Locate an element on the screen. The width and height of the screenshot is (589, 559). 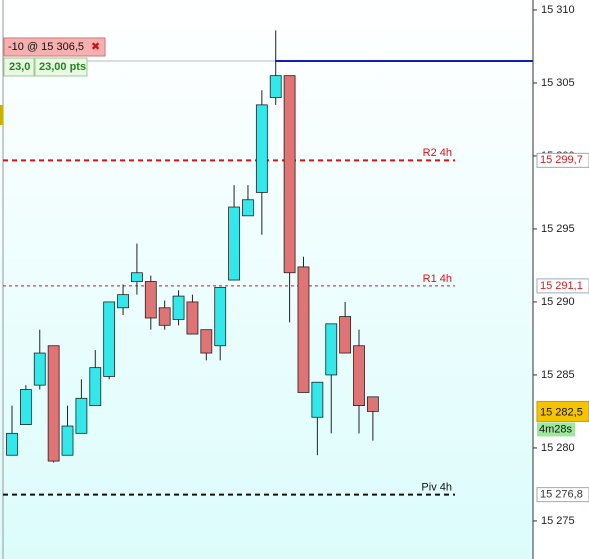
order-box is located at coordinates (54, 47).